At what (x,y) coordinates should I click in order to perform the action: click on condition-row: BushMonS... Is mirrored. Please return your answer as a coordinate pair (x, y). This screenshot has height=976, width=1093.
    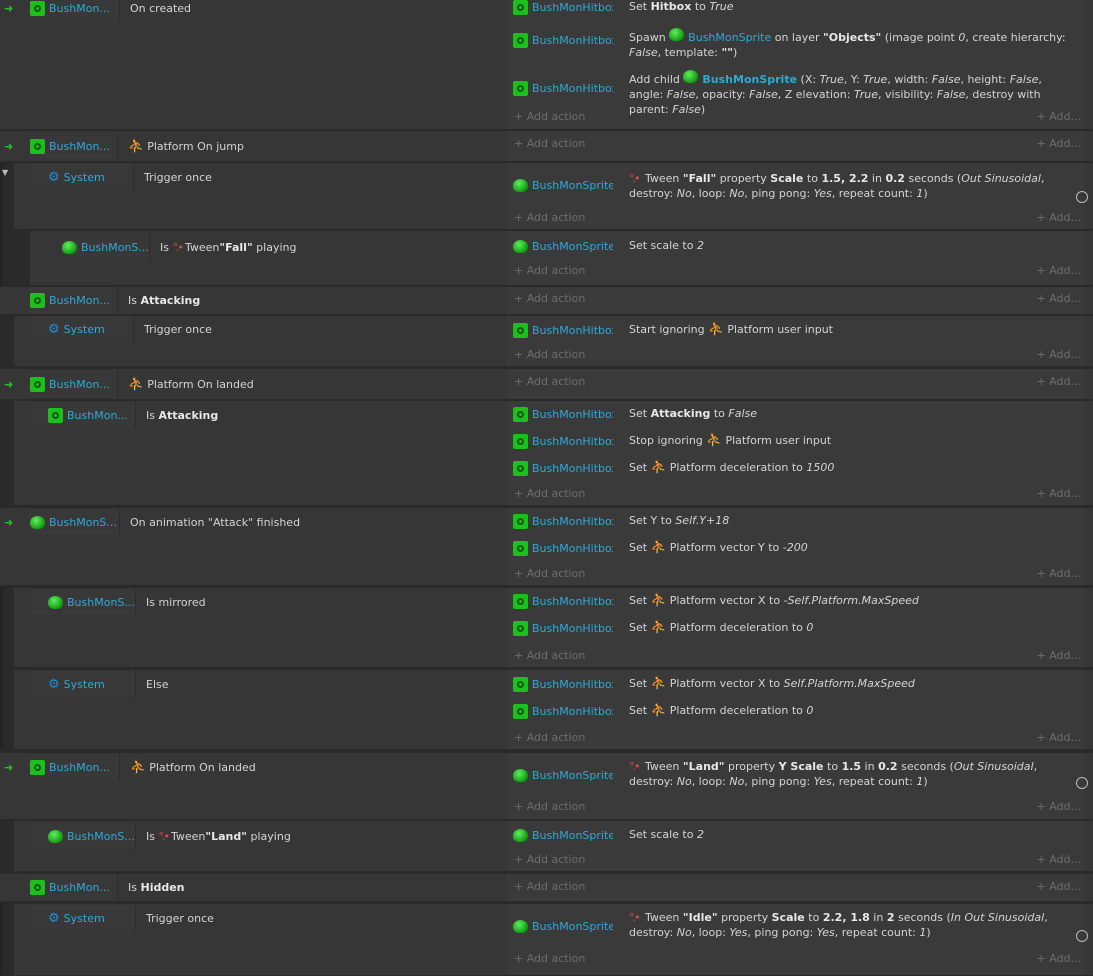
    Looking at the image, I should click on (553, 602).